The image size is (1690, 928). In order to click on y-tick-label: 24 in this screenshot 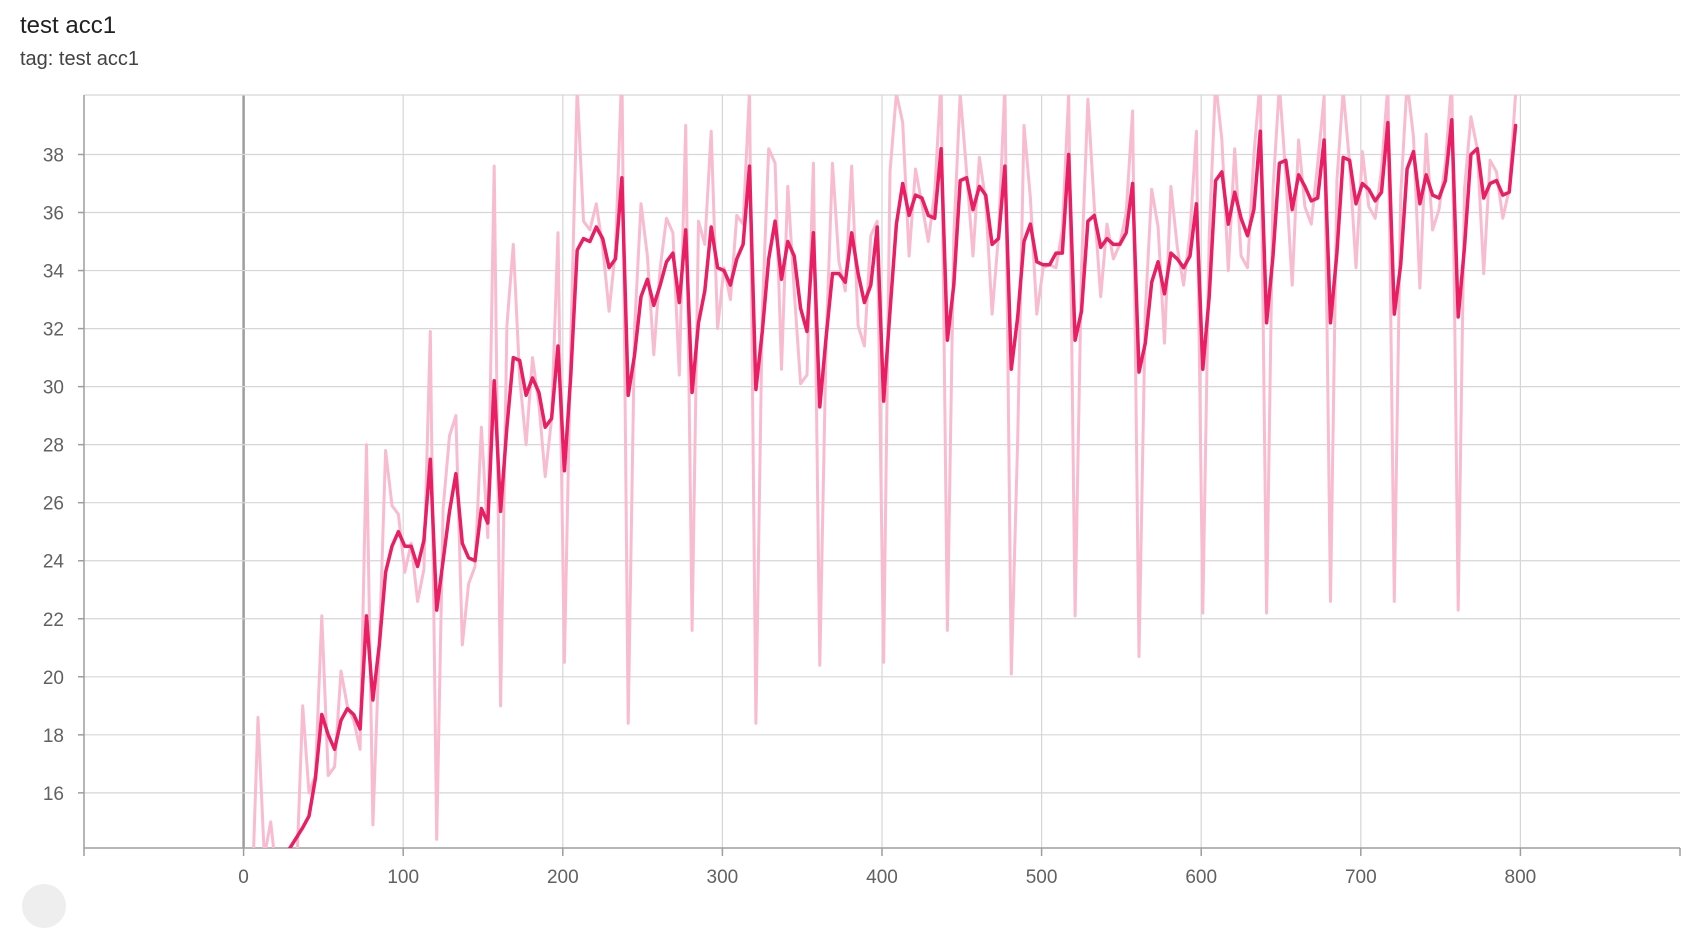, I will do `click(54, 562)`.